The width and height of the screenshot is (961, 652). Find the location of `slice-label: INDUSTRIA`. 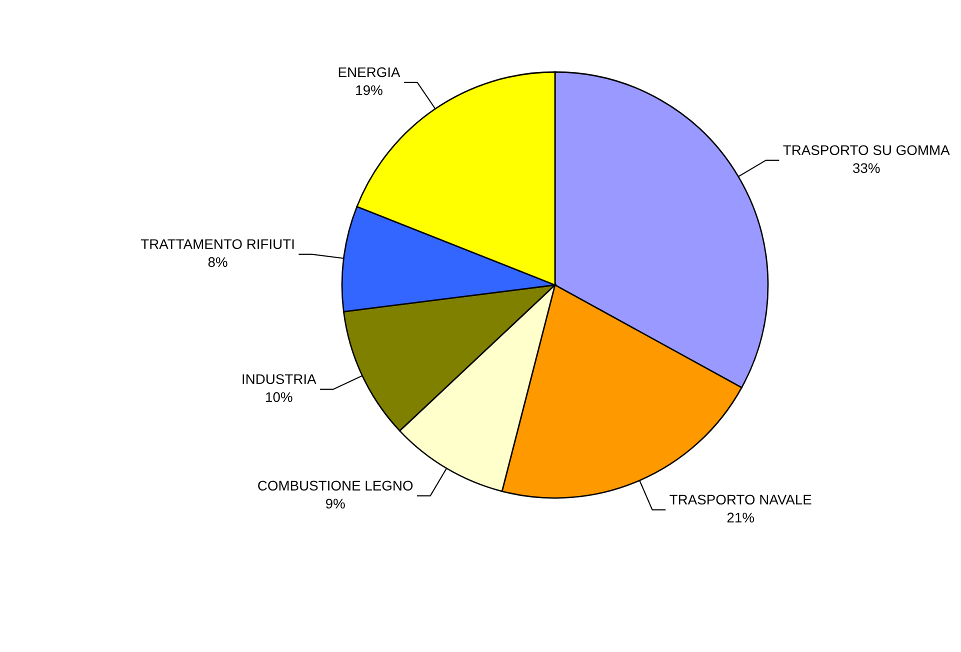

slice-label: INDUSTRIA is located at coordinates (279, 379).